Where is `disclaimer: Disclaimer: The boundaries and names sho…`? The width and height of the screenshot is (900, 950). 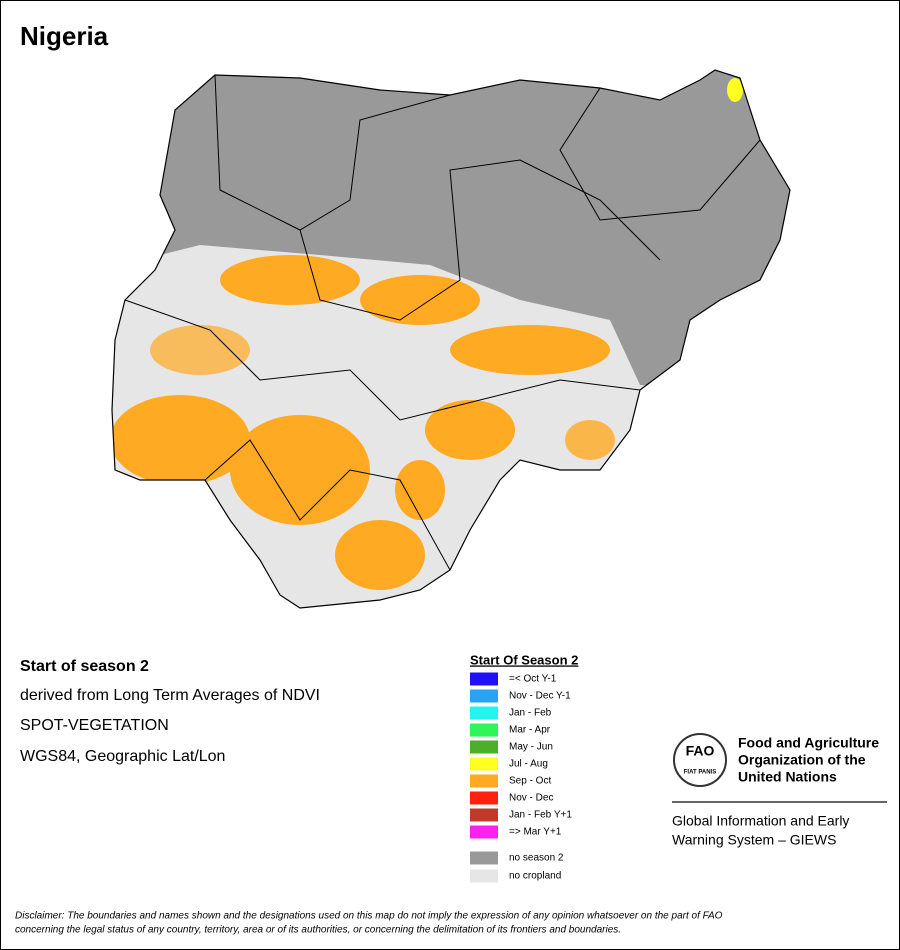
disclaimer: Disclaimer: The boundaries and names sho… is located at coordinates (369, 916).